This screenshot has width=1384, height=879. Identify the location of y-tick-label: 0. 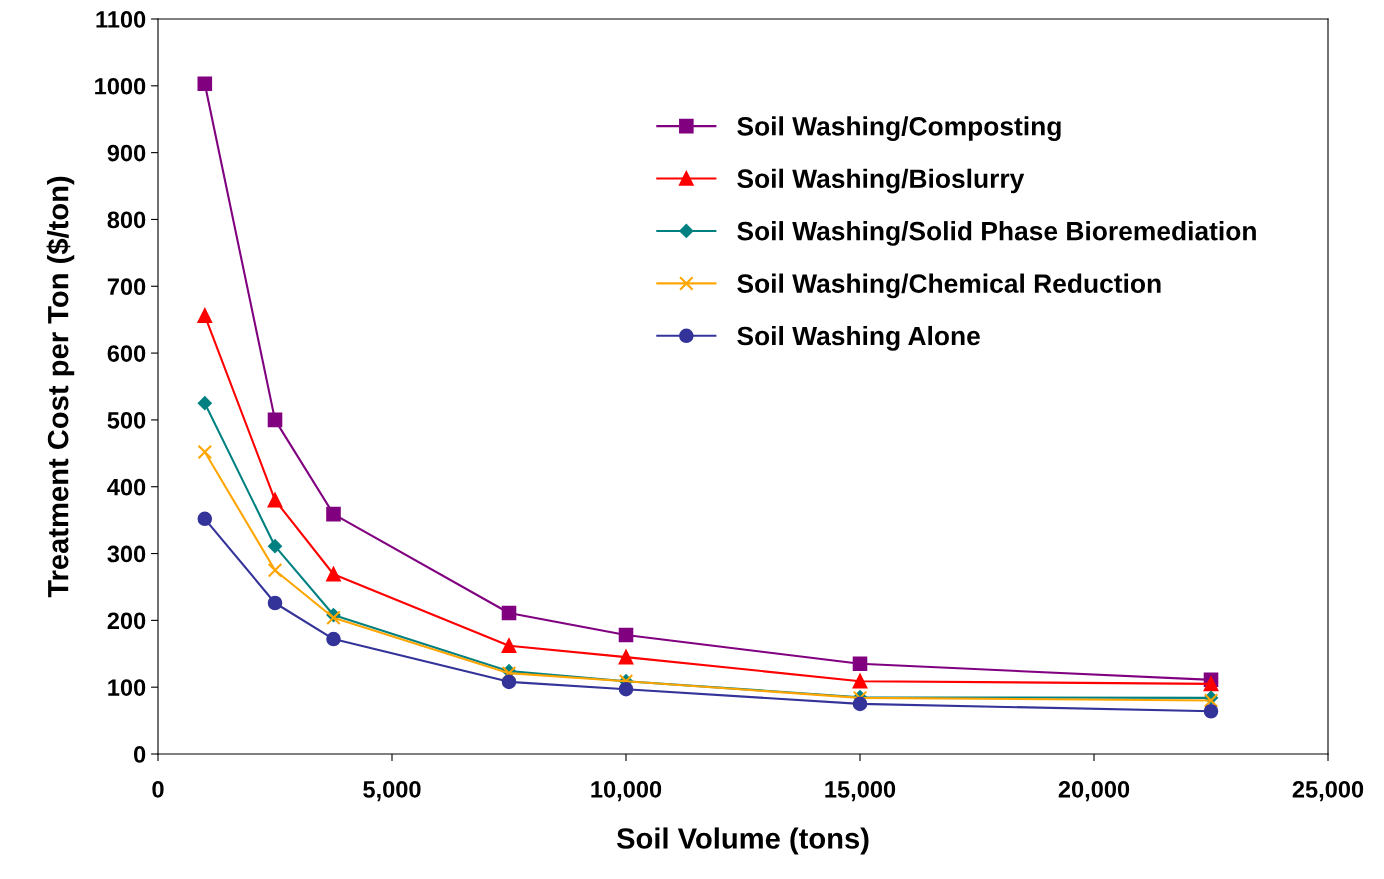
(140, 754).